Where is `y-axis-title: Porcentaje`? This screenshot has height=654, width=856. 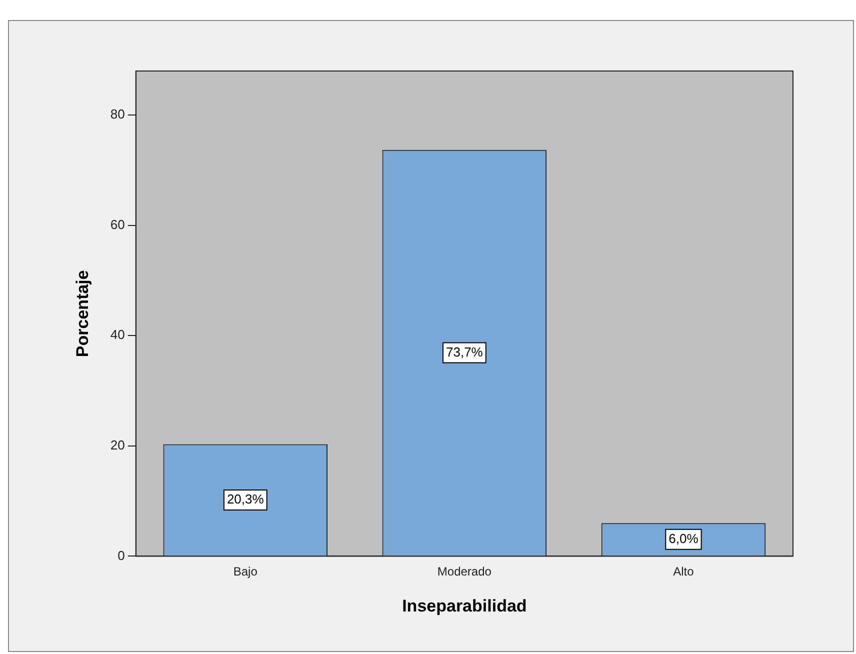 y-axis-title: Porcentaje is located at coordinates (82, 314).